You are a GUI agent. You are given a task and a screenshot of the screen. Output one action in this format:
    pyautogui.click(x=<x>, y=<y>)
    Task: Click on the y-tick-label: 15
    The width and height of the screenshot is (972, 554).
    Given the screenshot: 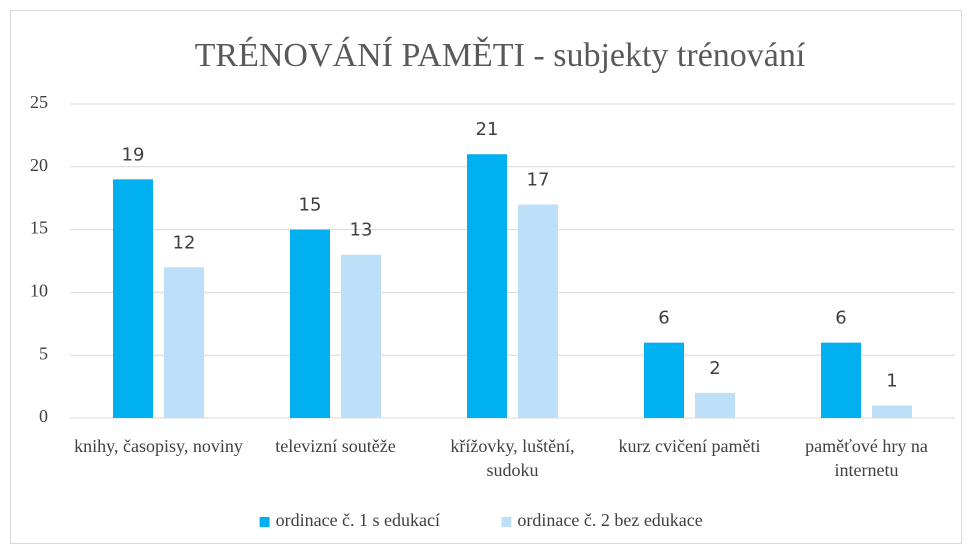 What is the action you would take?
    pyautogui.click(x=39, y=228)
    